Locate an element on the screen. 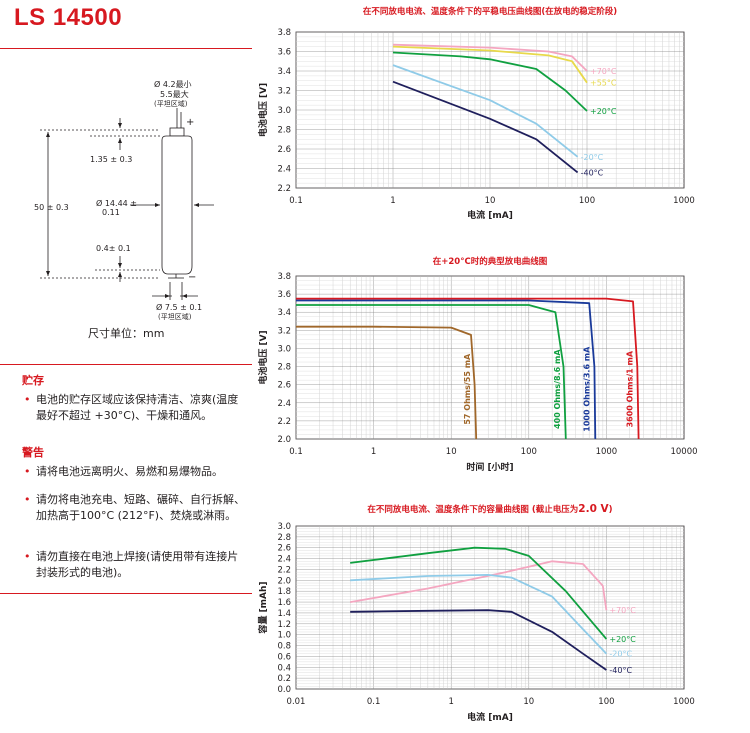 This screenshot has width=750, height=733. bottom-height-dim: 0.4± 0.1 is located at coordinates (113, 248).